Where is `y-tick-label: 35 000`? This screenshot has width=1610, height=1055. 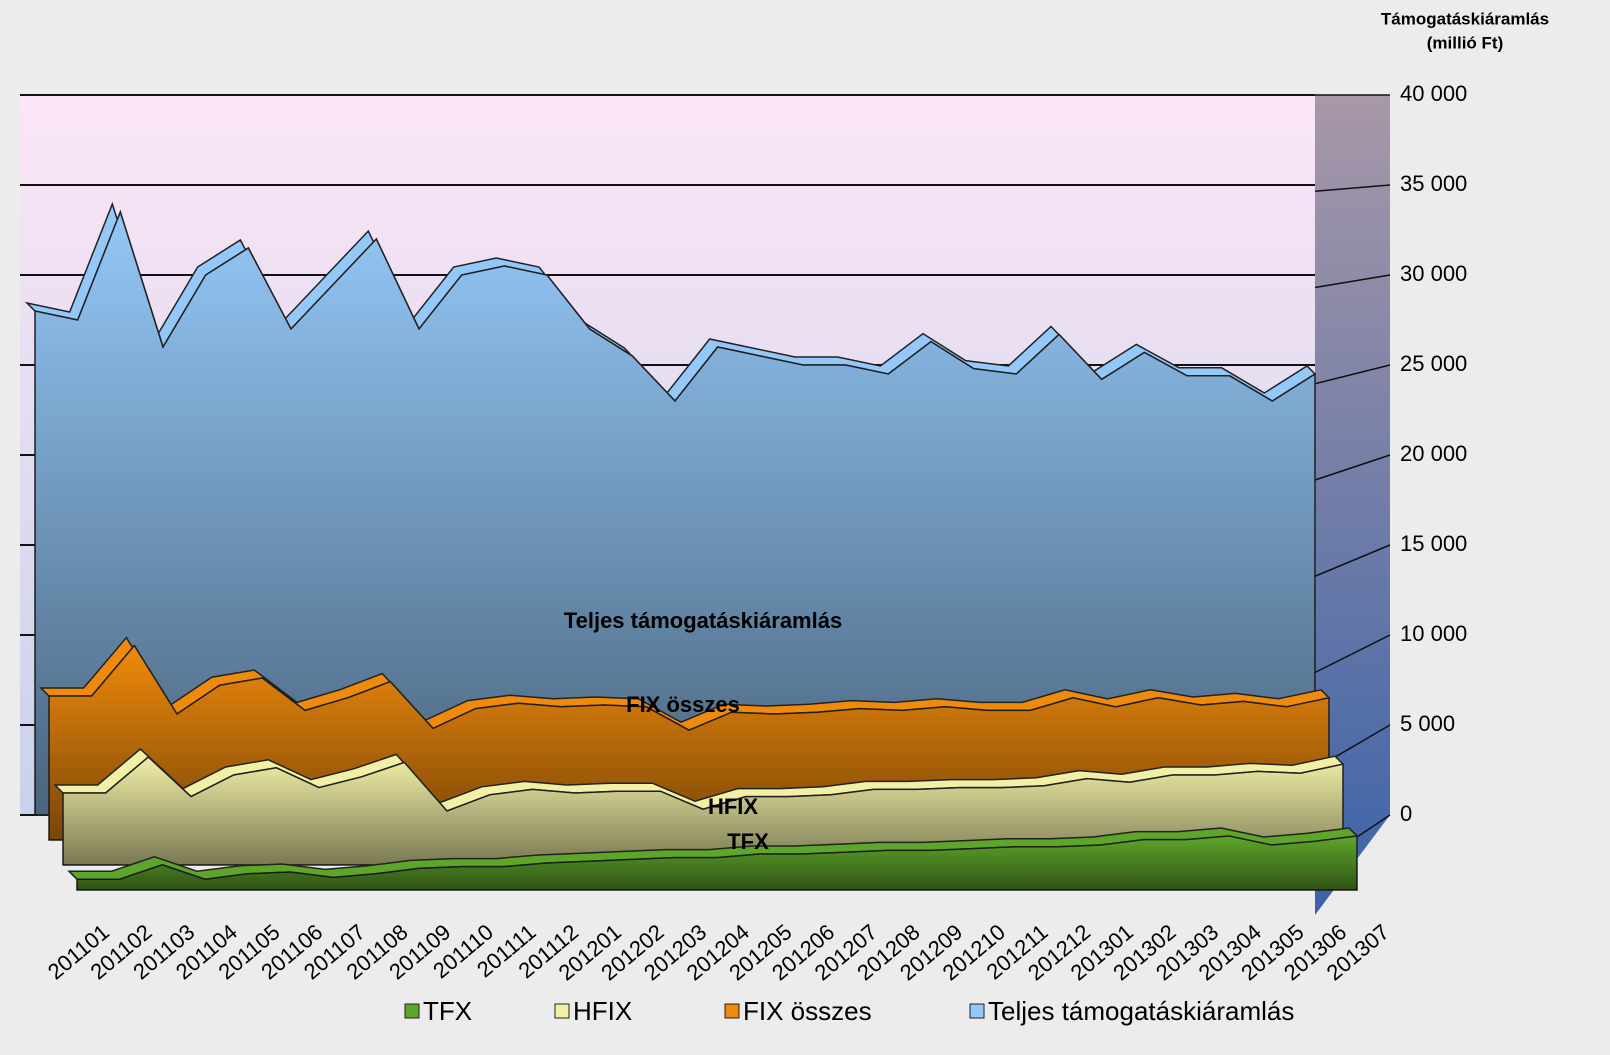
y-tick-label: 35 000 is located at coordinates (1433, 183).